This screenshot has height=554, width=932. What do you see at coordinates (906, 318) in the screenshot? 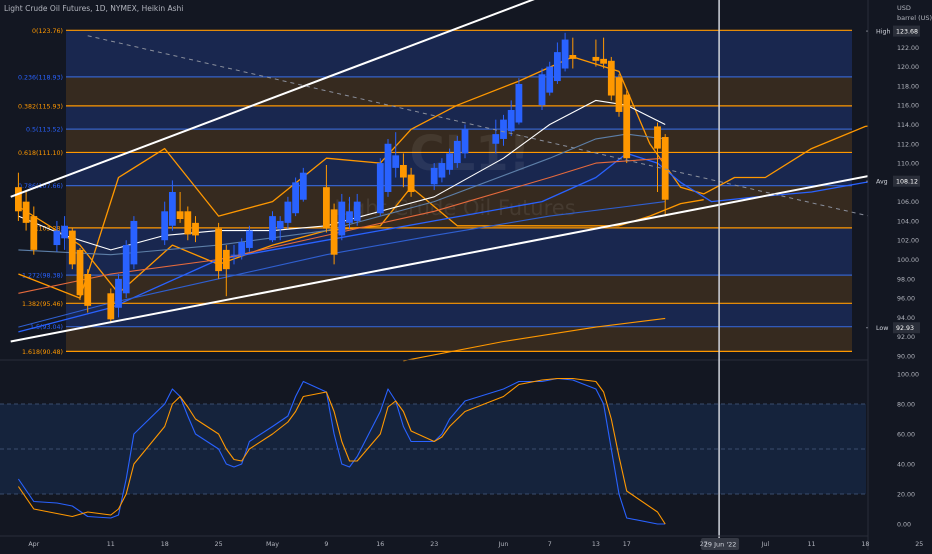
I see `price-tick-label: 94.00` at bounding box center [906, 318].